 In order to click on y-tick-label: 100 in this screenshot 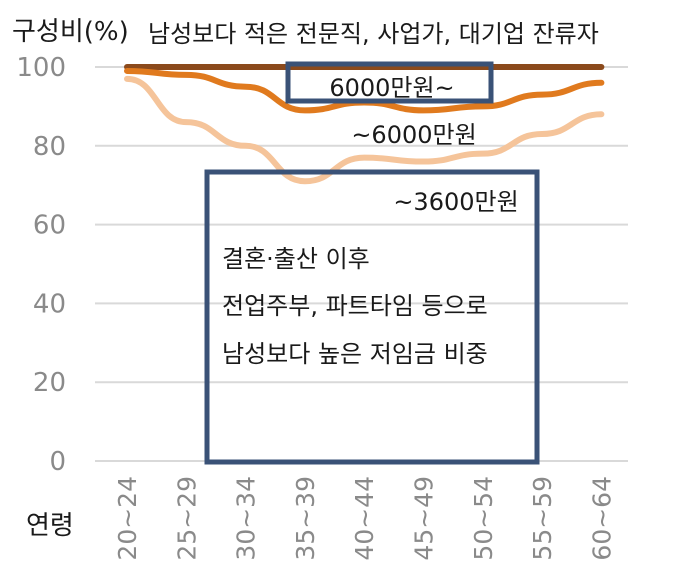, I will do `click(41, 68)`.